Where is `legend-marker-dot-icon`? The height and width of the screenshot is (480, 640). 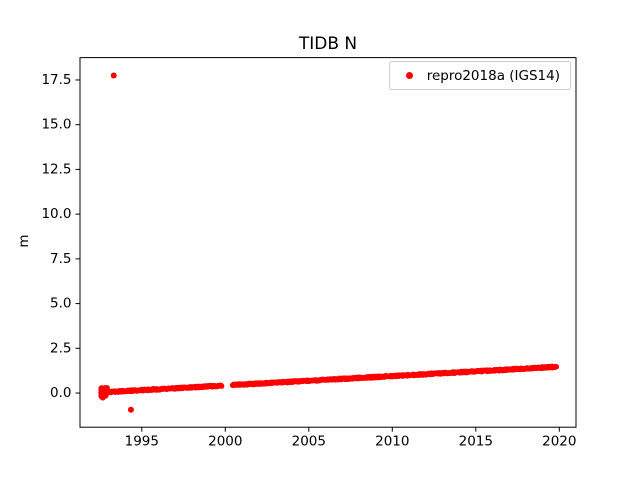 legend-marker-dot-icon is located at coordinates (409, 75).